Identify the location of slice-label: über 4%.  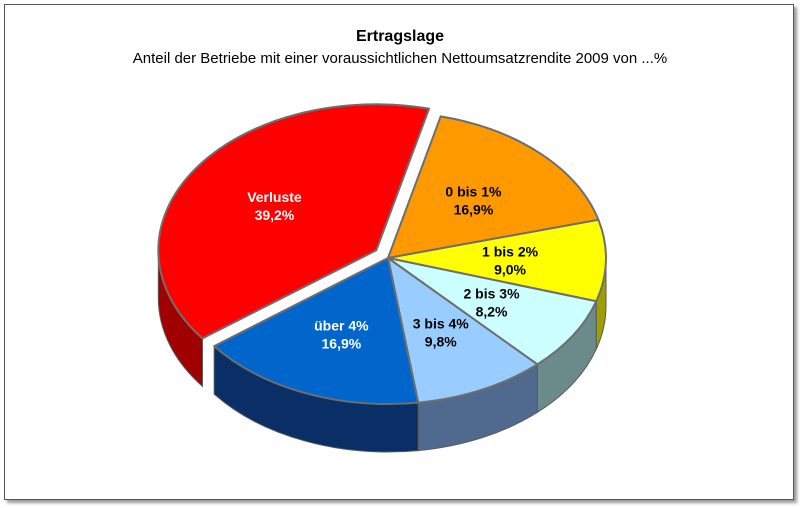
(341, 326).